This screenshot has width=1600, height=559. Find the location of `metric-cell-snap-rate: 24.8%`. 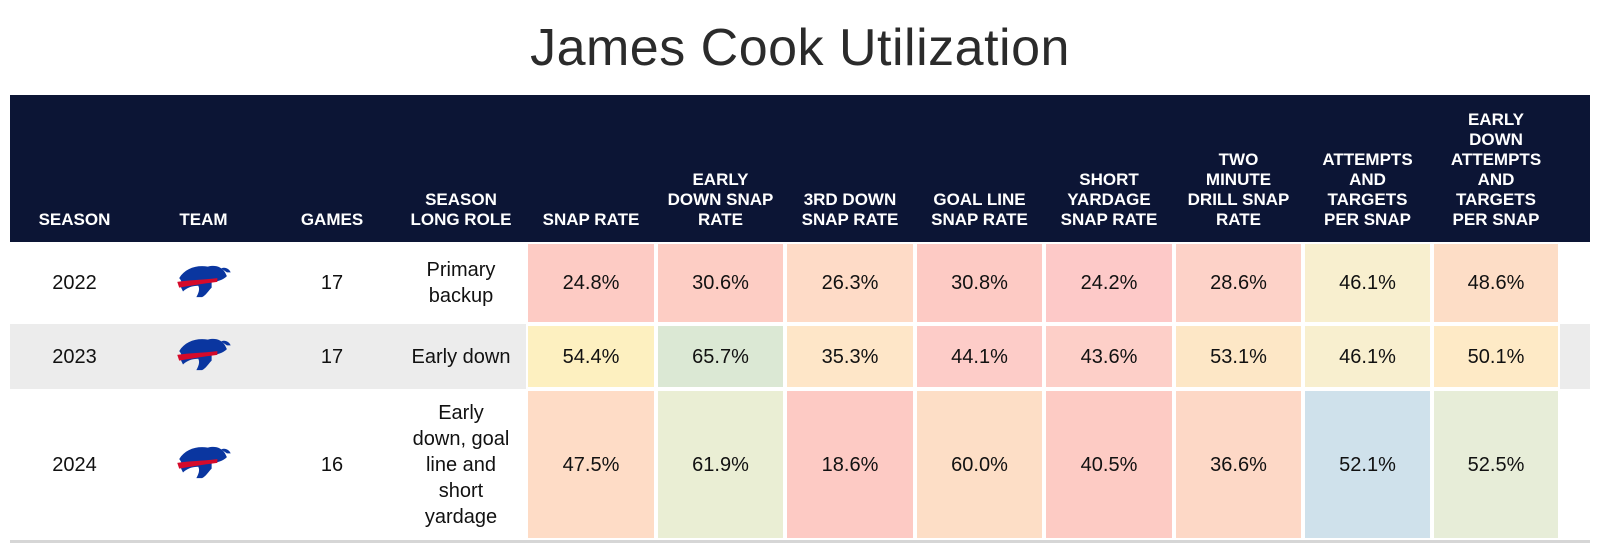

metric-cell-snap-rate: 24.8% is located at coordinates (591, 283).